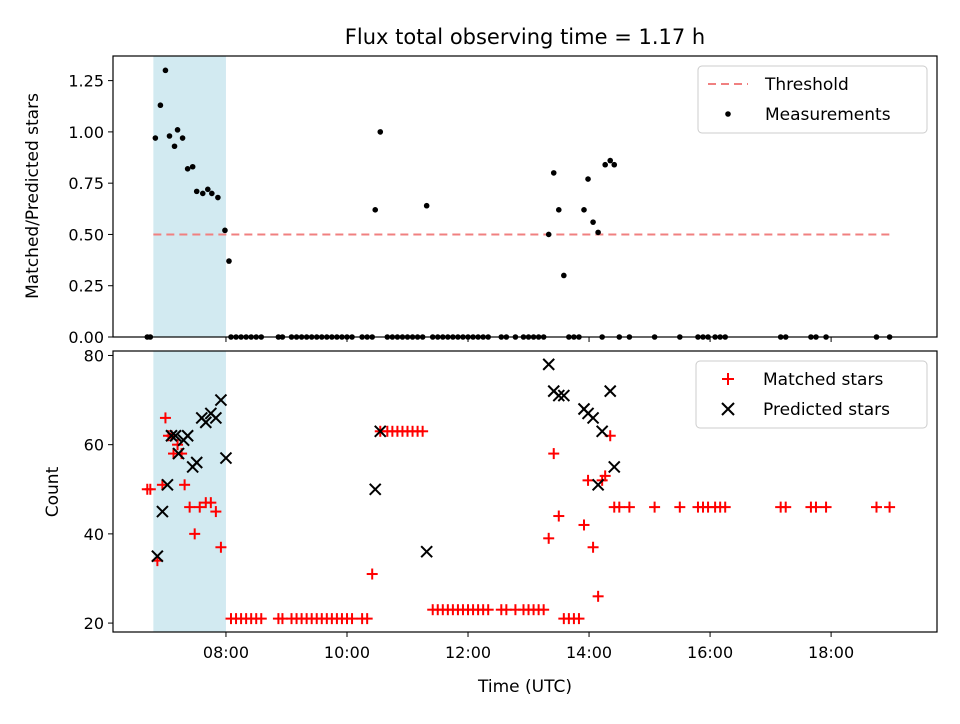  Describe the element at coordinates (811, 394) in the screenshot. I see `legend-bottom: Matched stars Predicted stars` at that location.